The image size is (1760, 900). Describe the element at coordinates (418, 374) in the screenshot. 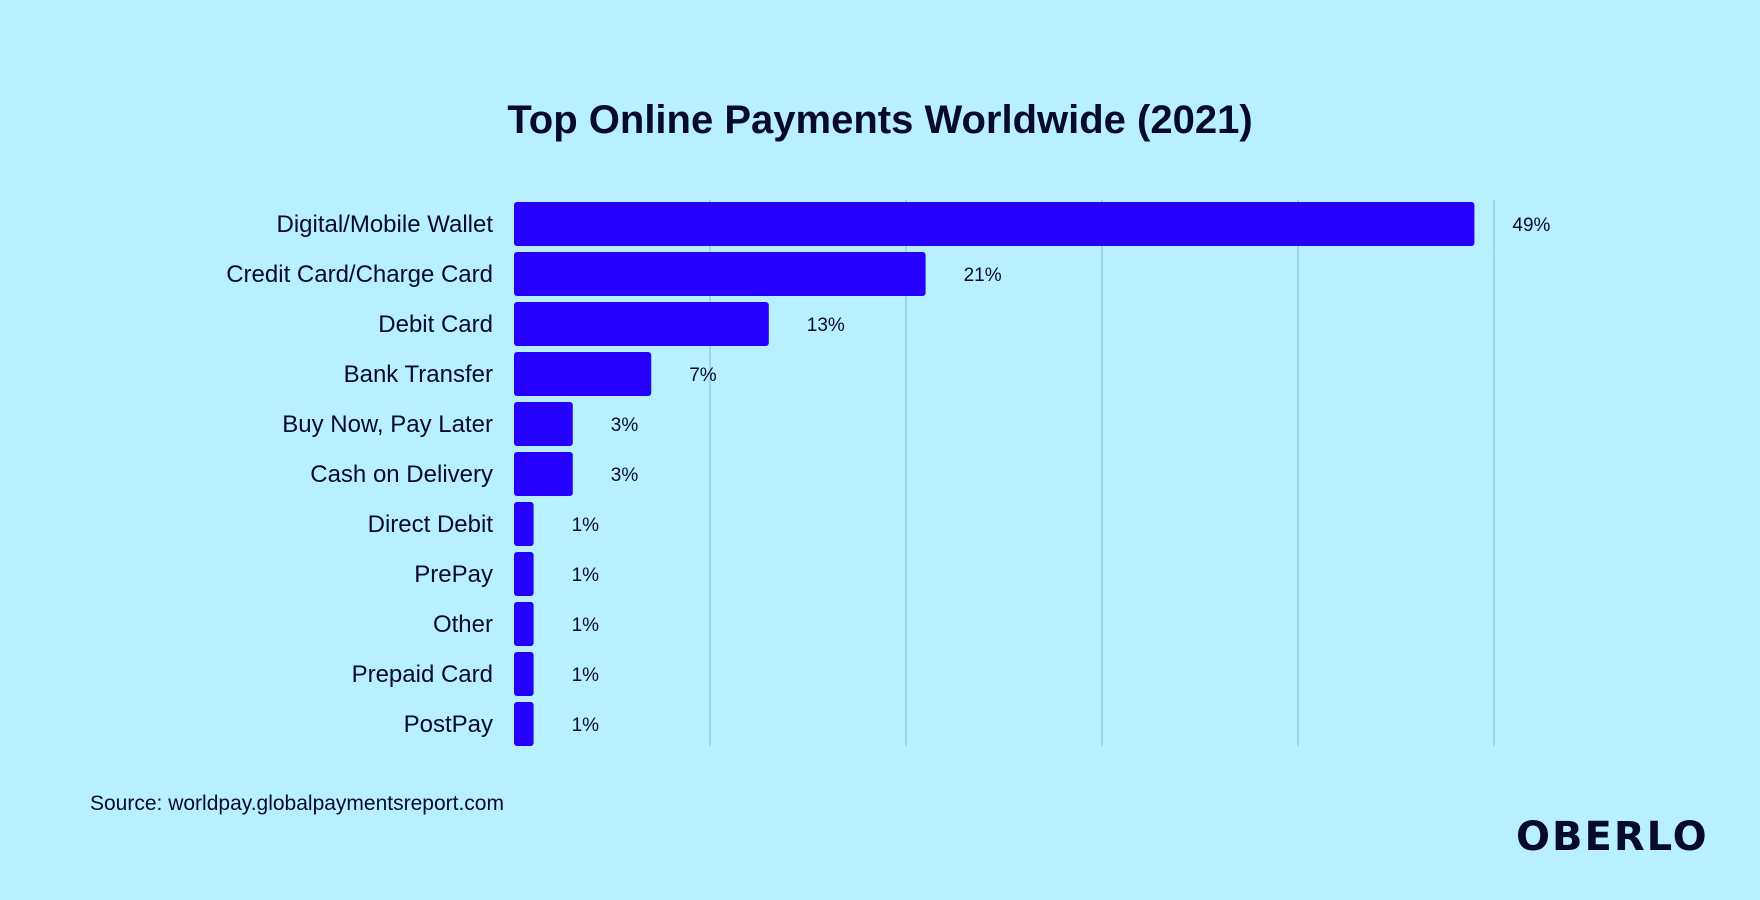

I see `category-label: Bank Transfer` at that location.